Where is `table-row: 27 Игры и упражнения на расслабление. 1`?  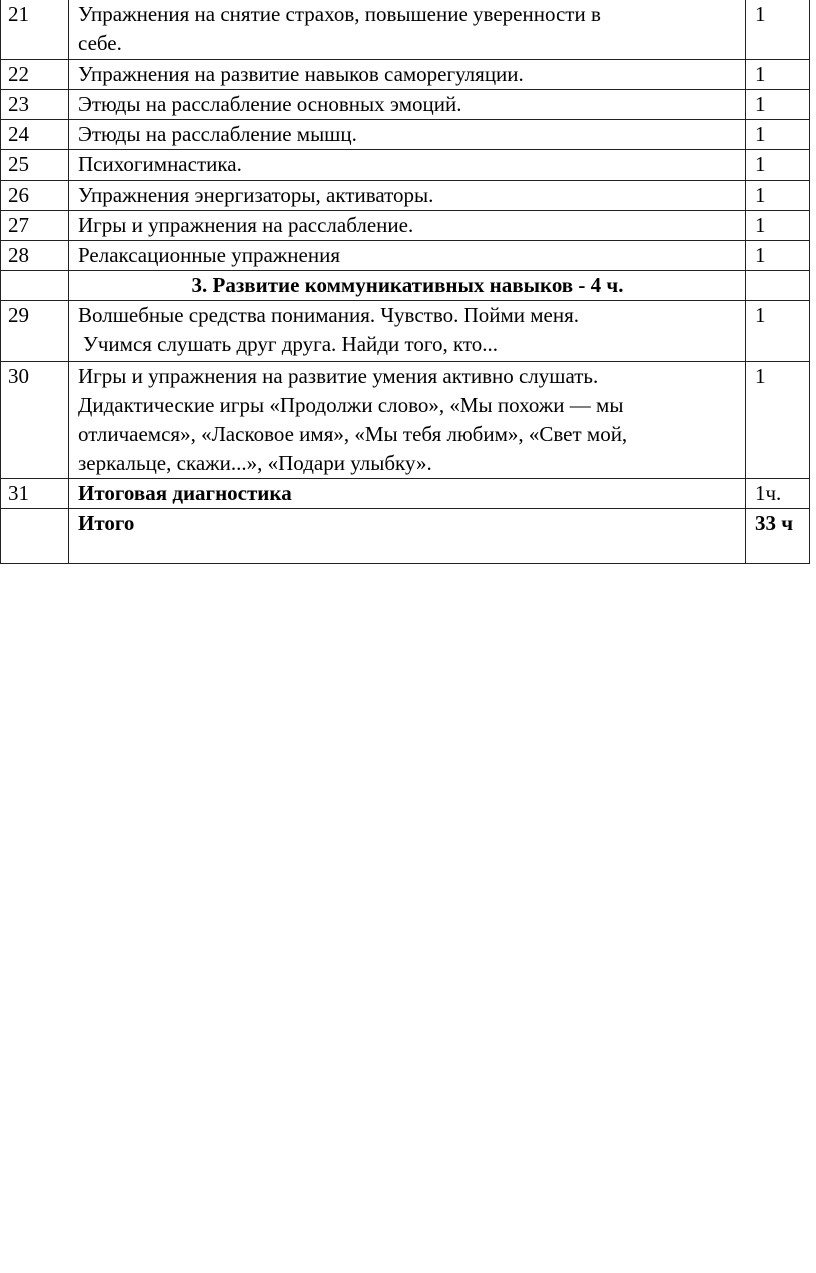
table-row: 27 Игры и упражнения на расслабление. 1 is located at coordinates (405, 225).